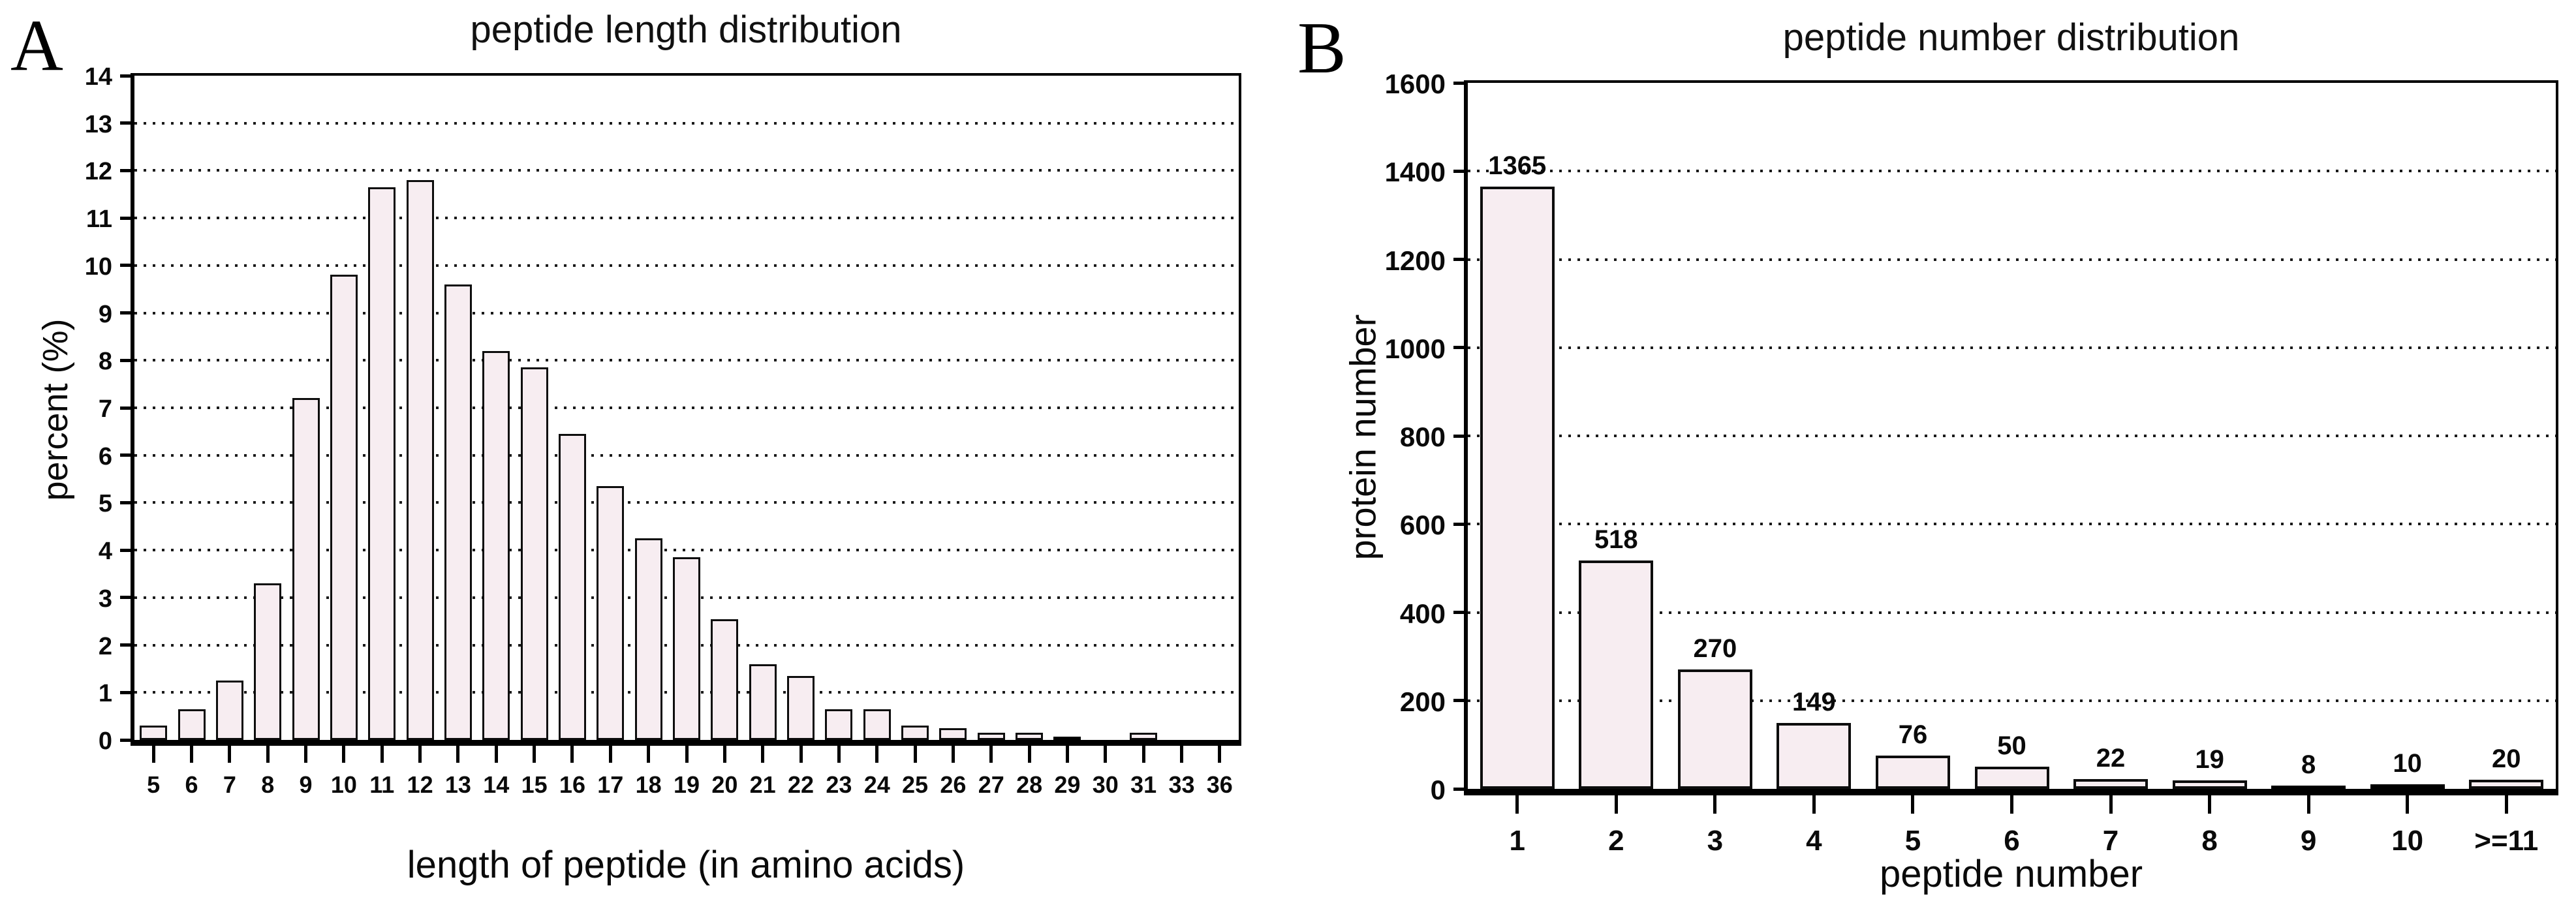 The height and width of the screenshot is (905, 2576). I want to click on x-tick-label: 6, so click(192, 785).